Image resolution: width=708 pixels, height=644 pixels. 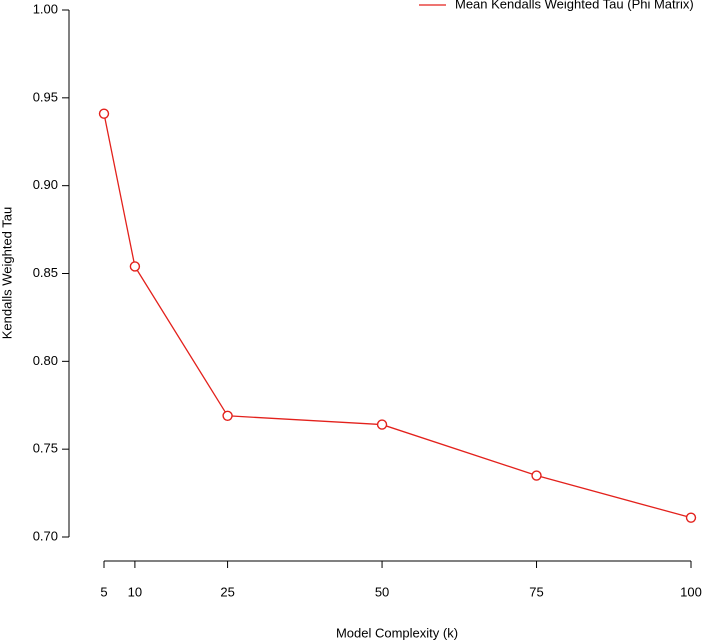 I want to click on x-tick-label: 75, so click(x=536, y=591).